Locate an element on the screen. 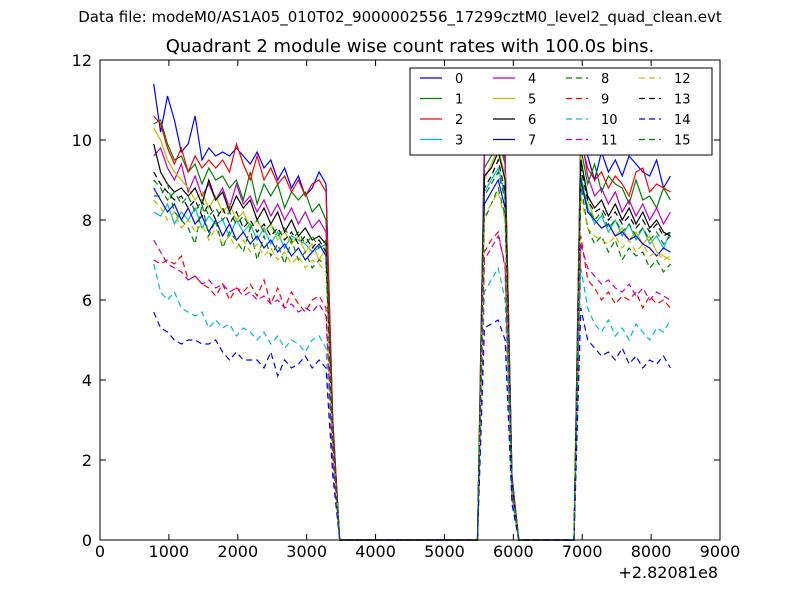 This screenshot has height=600, width=800. legend-label-8: 8 is located at coordinates (605, 79).